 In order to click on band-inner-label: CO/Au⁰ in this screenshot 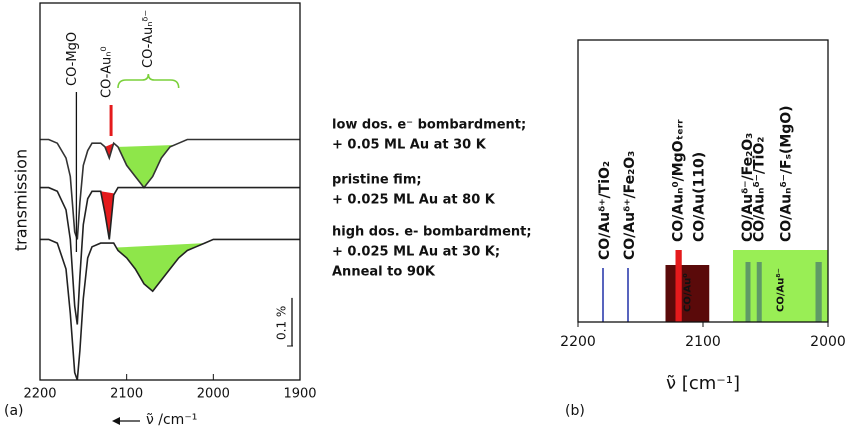, I will do `click(687, 292)`.